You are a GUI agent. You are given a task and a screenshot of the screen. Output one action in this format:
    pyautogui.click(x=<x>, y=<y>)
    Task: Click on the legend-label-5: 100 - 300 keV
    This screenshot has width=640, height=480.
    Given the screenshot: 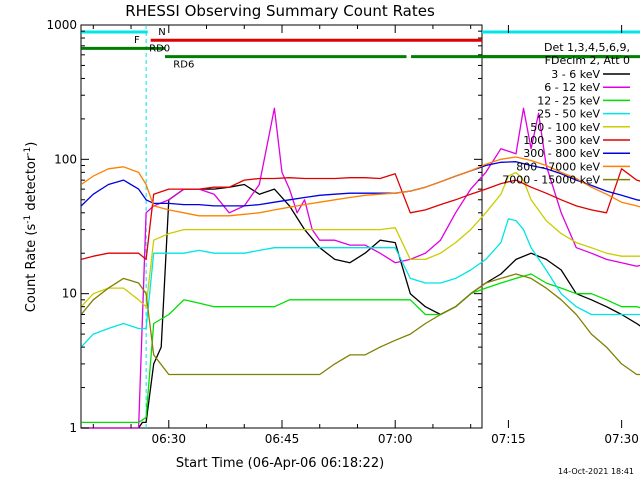 What is the action you would take?
    pyautogui.click(x=561, y=140)
    